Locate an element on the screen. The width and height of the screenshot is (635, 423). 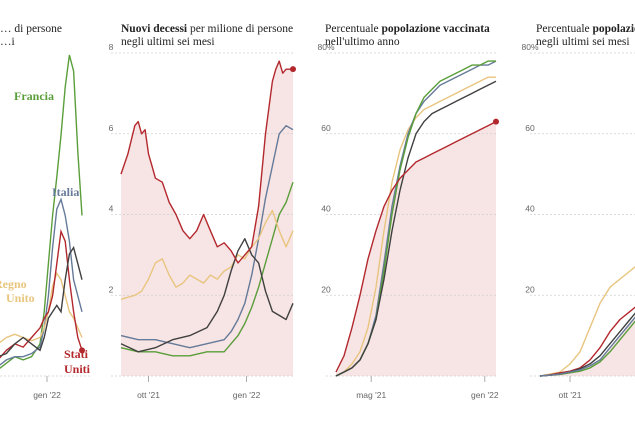
panel-deaths-ytick-3: 2 is located at coordinates (111, 289).